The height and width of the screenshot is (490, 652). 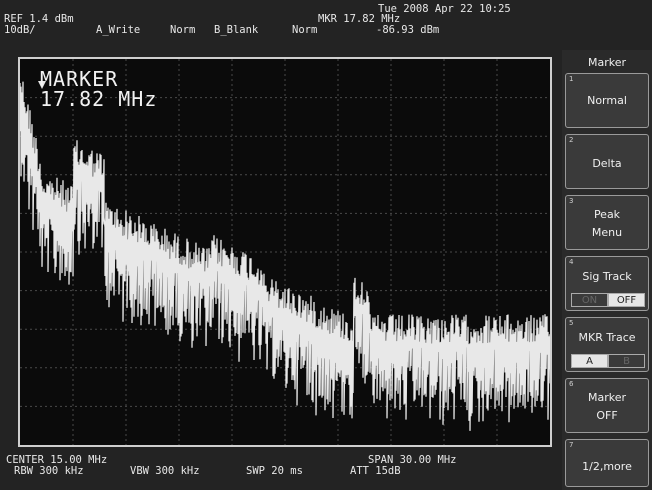 What do you see at coordinates (607, 397) in the screenshot?
I see `softkey-label-line1: Marker` at bounding box center [607, 397].